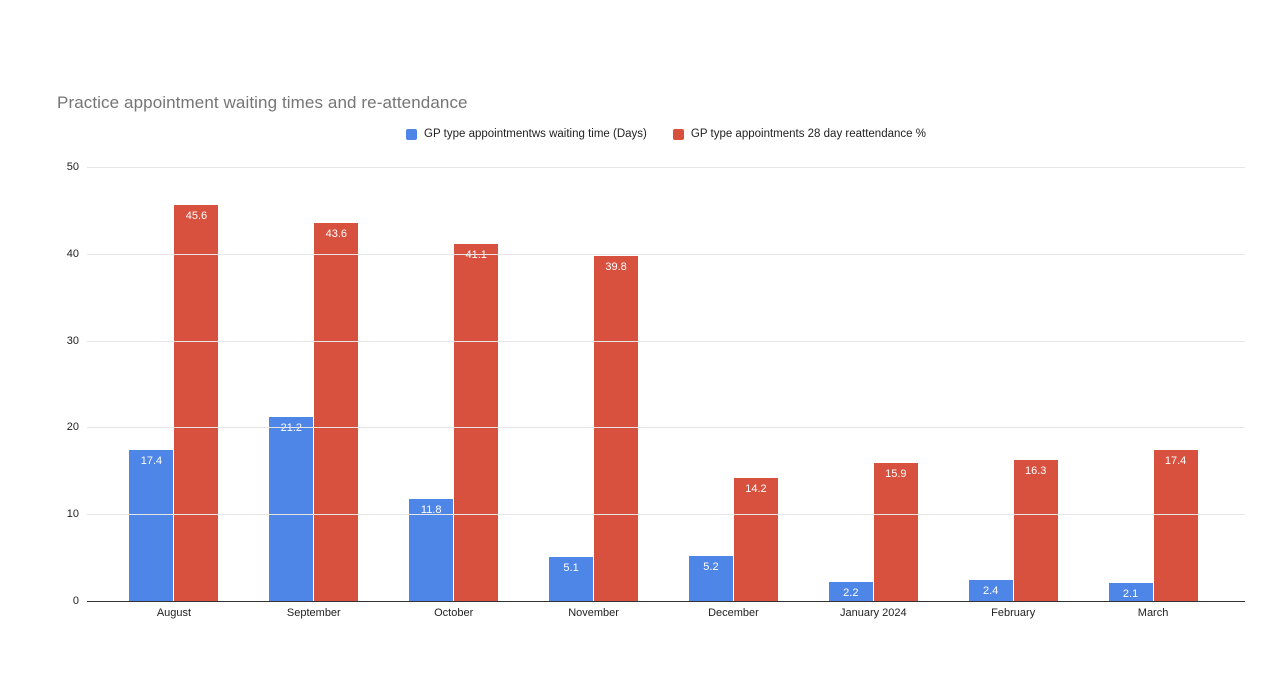 The image size is (1288, 700). Describe the element at coordinates (72, 340) in the screenshot. I see `y-axis-tick-label: 30` at that location.